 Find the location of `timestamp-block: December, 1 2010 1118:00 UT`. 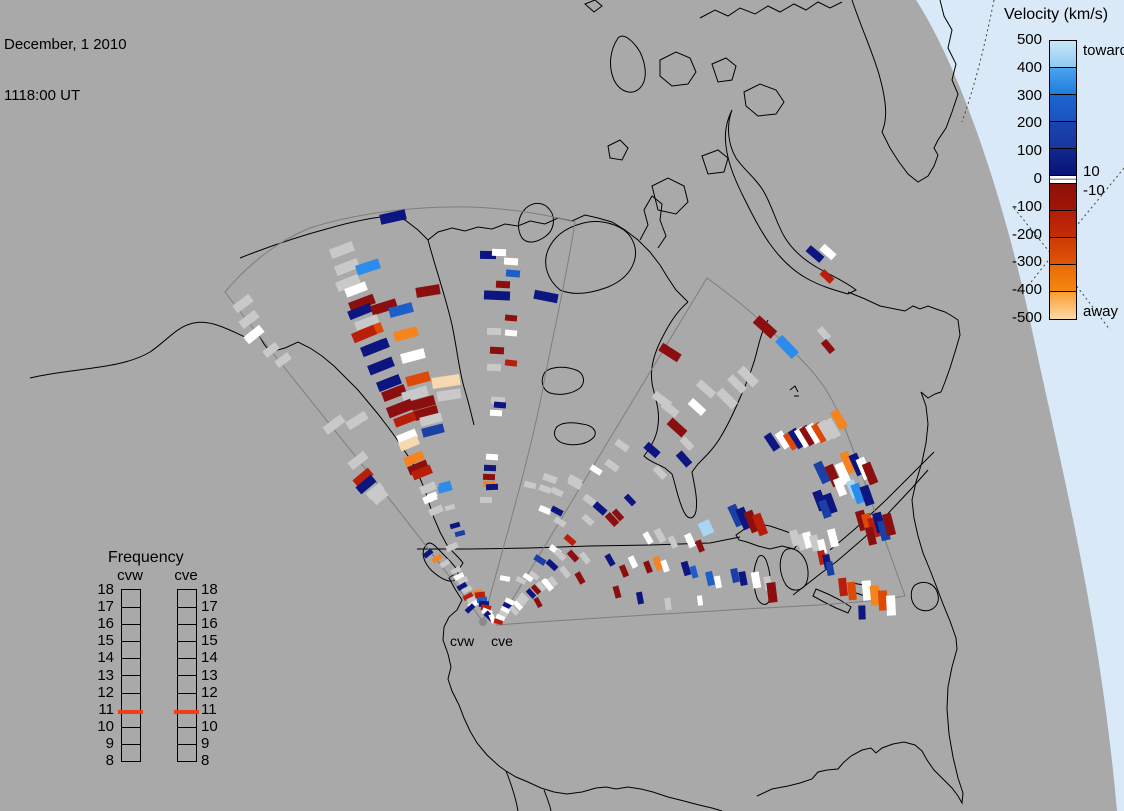

timestamp-block: December, 1 2010 1118:00 UT is located at coordinates (65, 70).